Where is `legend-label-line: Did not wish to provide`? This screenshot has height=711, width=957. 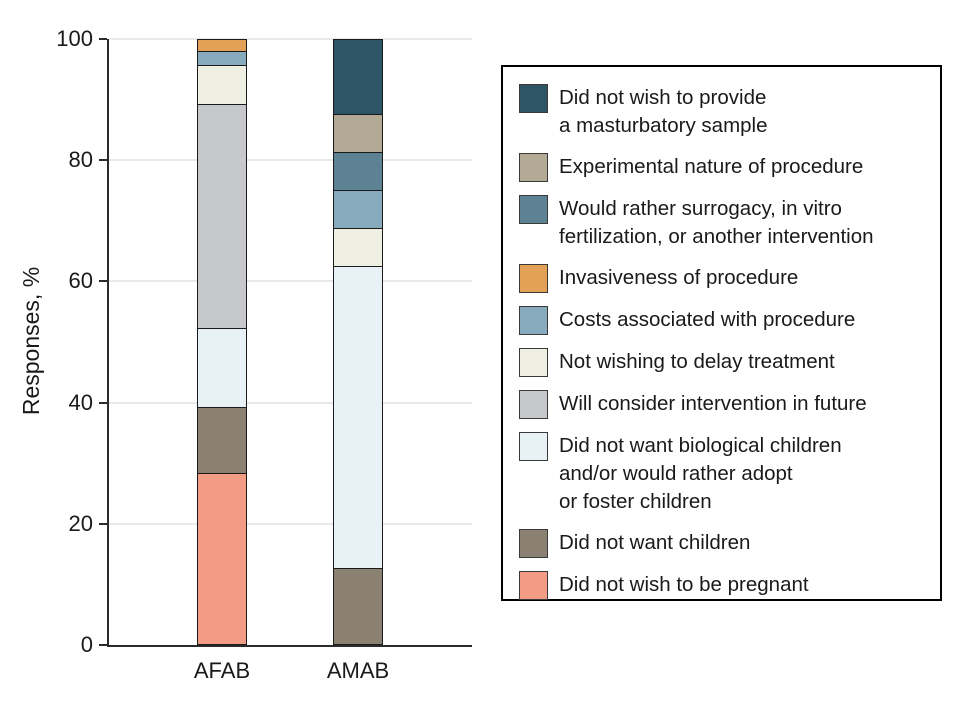
legend-label-line: Did not wish to provide is located at coordinates (663, 97).